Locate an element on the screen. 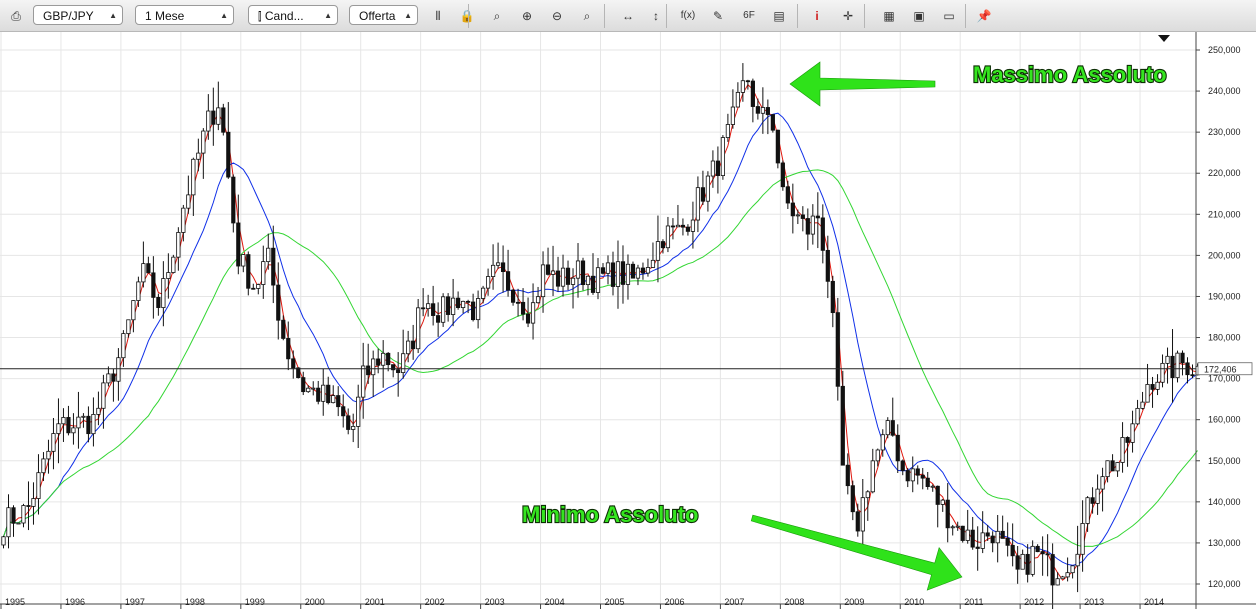 The image size is (1256, 609). candle-icon: ⫿ is located at coordinates (260, 17).